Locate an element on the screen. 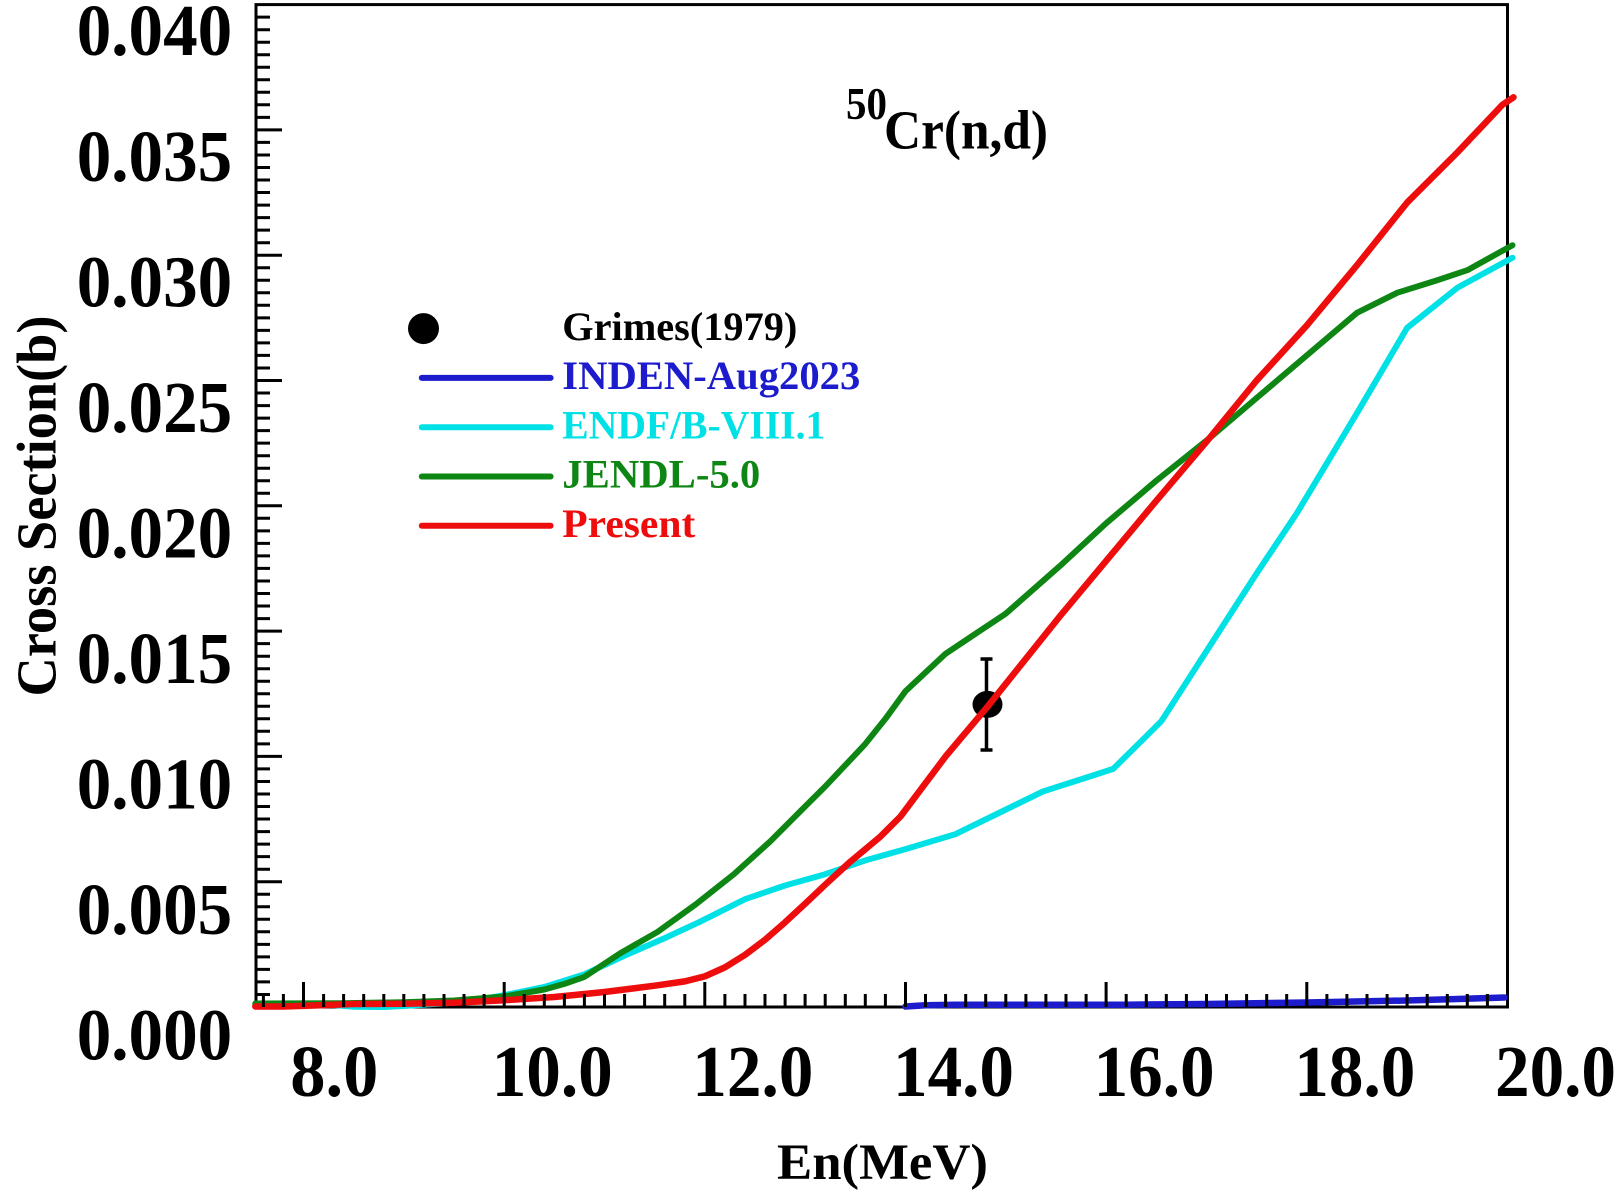 Image resolution: width=1615 pixels, height=1197 pixels. svg-text: 18.0 is located at coordinates (1354, 1071).